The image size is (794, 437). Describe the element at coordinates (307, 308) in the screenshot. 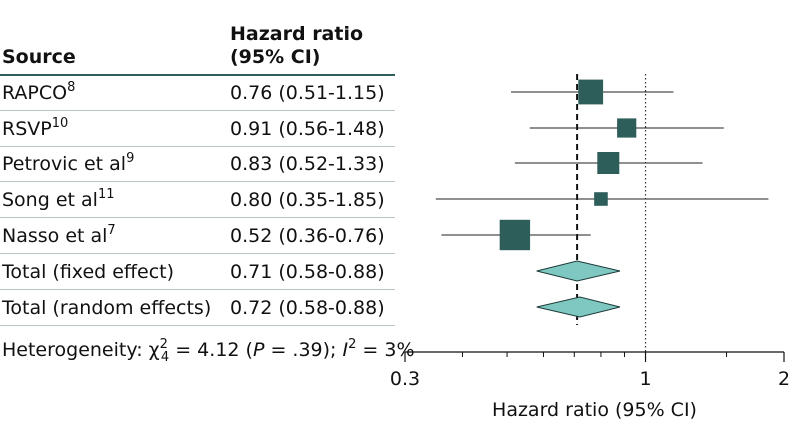

I see `total-random-ci: 0.72 (0.58-0.88)` at that location.